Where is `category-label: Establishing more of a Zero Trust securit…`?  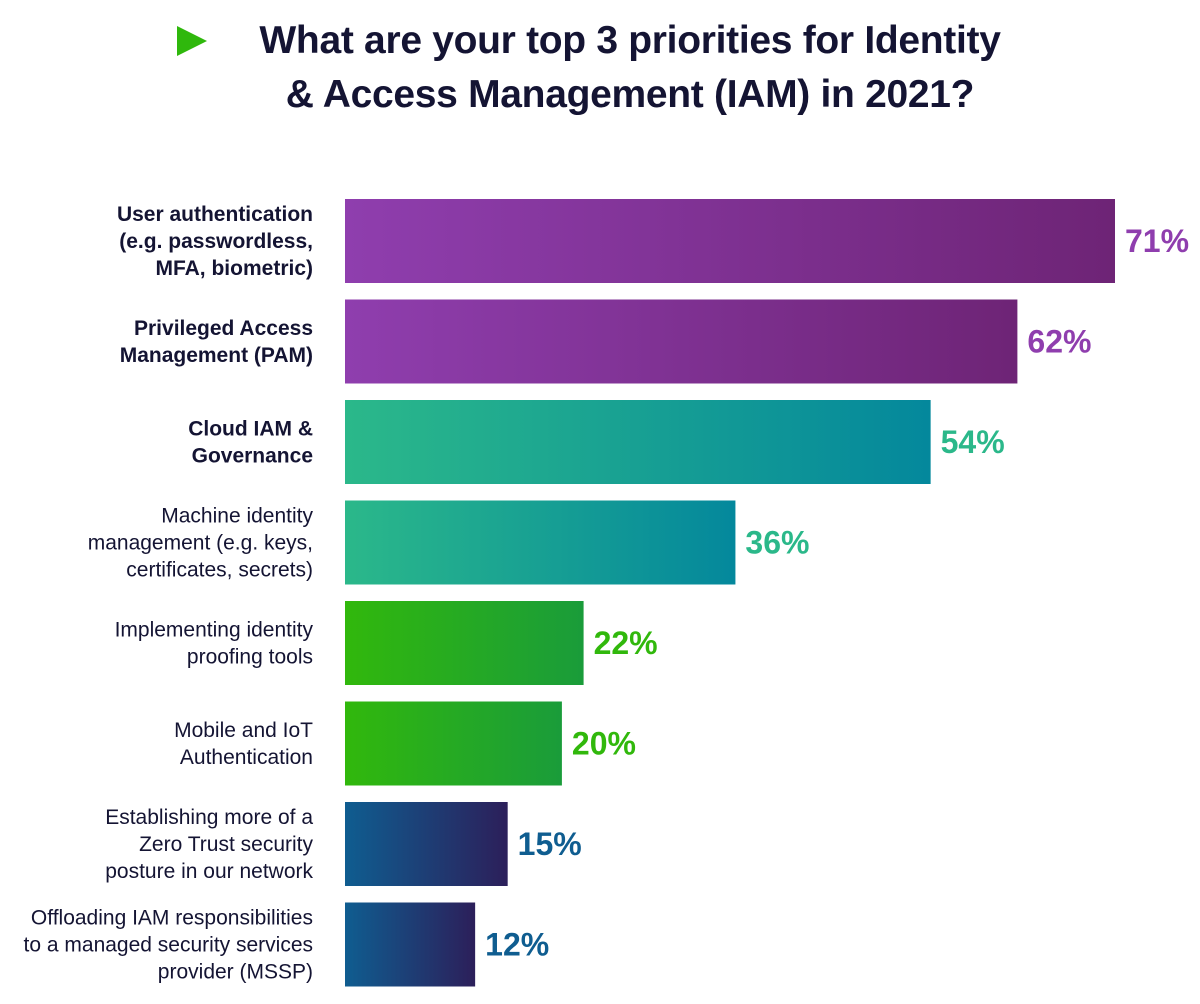
category-label: Establishing more of a Zero Trust securit… is located at coordinates (209, 844).